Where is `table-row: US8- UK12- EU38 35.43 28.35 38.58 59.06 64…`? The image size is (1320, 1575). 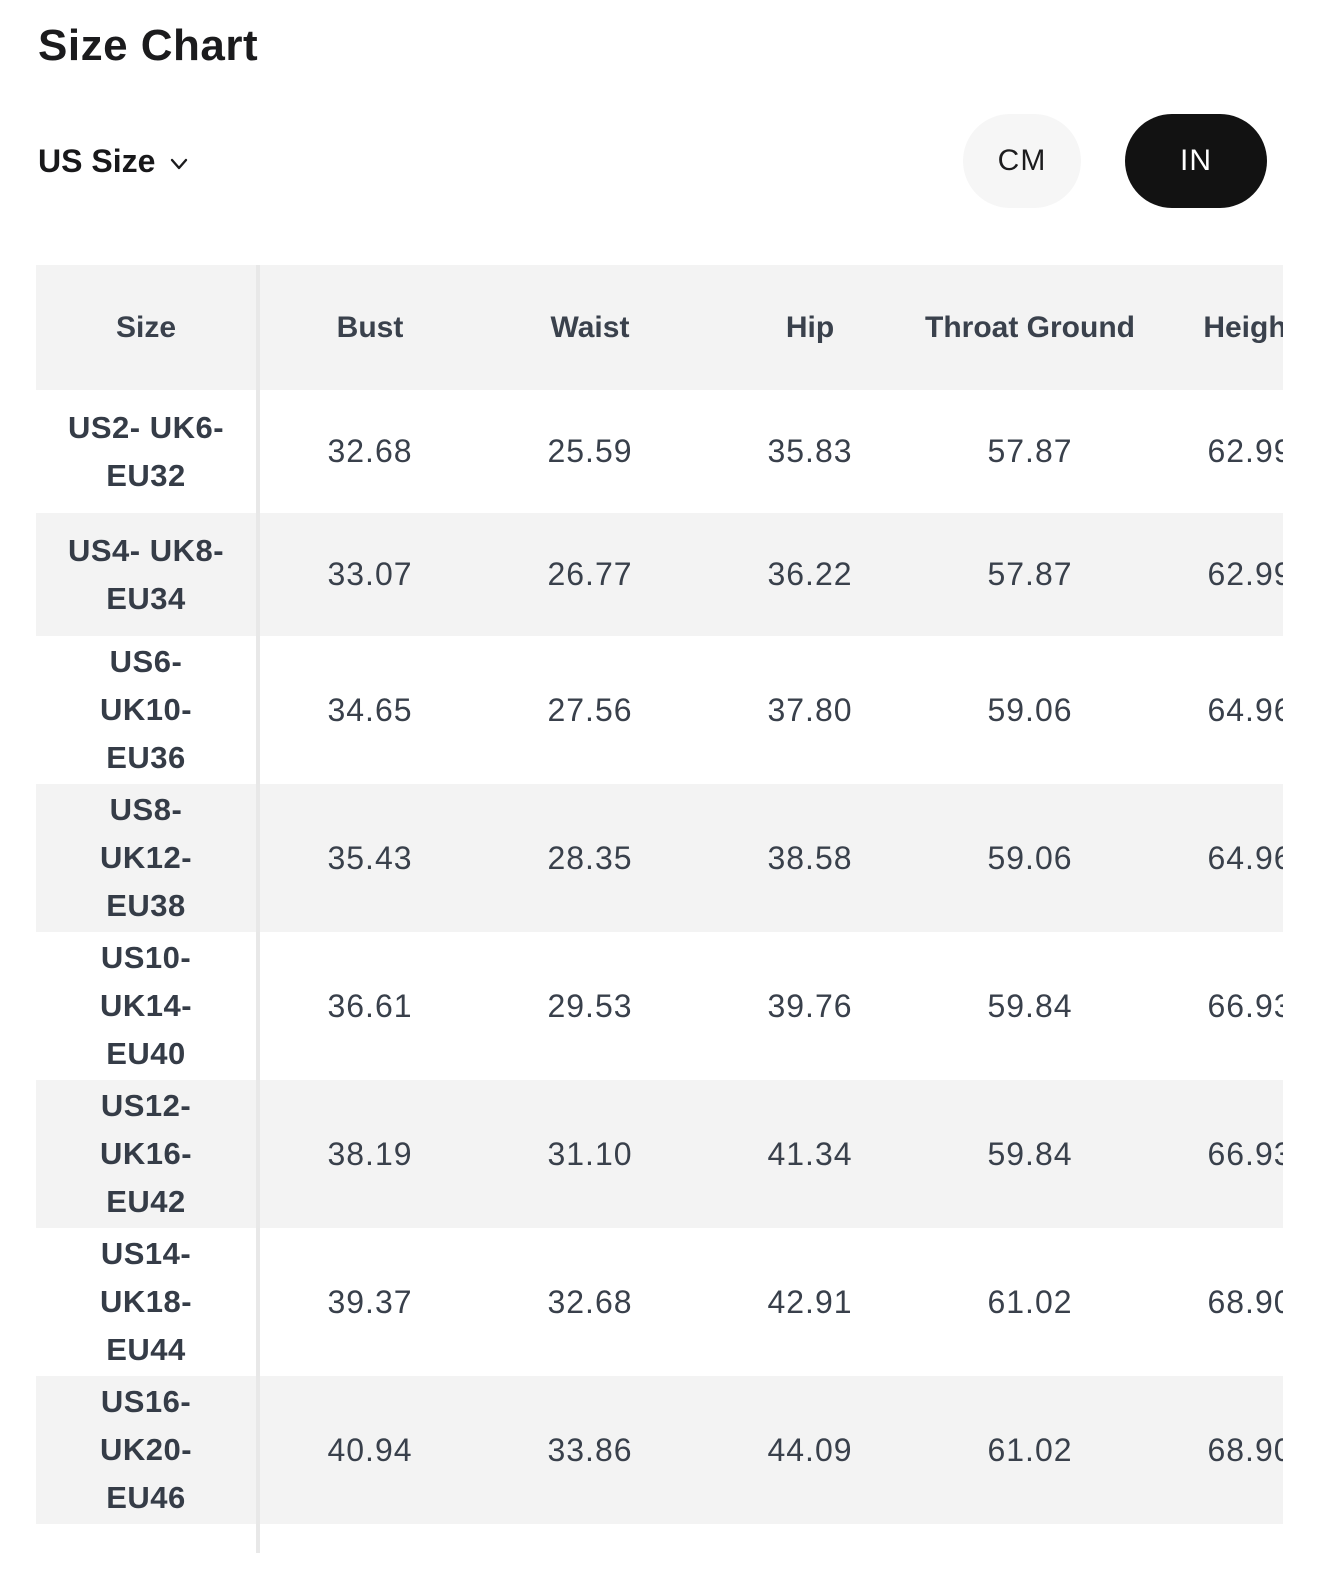 table-row: US8- UK12- EU38 35.43 28.35 38.58 59.06 64… is located at coordinates (659, 858).